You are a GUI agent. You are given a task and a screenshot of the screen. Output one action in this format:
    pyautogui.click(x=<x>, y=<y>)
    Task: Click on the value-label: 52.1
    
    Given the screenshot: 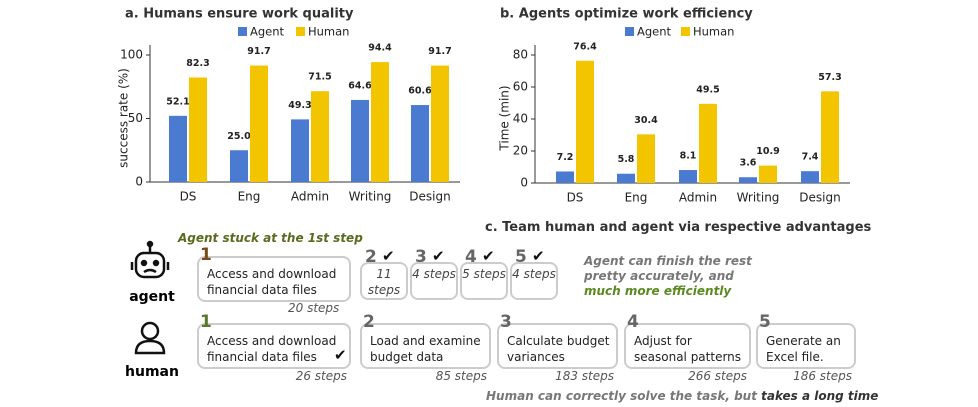 What is the action you would take?
    pyautogui.click(x=177, y=101)
    